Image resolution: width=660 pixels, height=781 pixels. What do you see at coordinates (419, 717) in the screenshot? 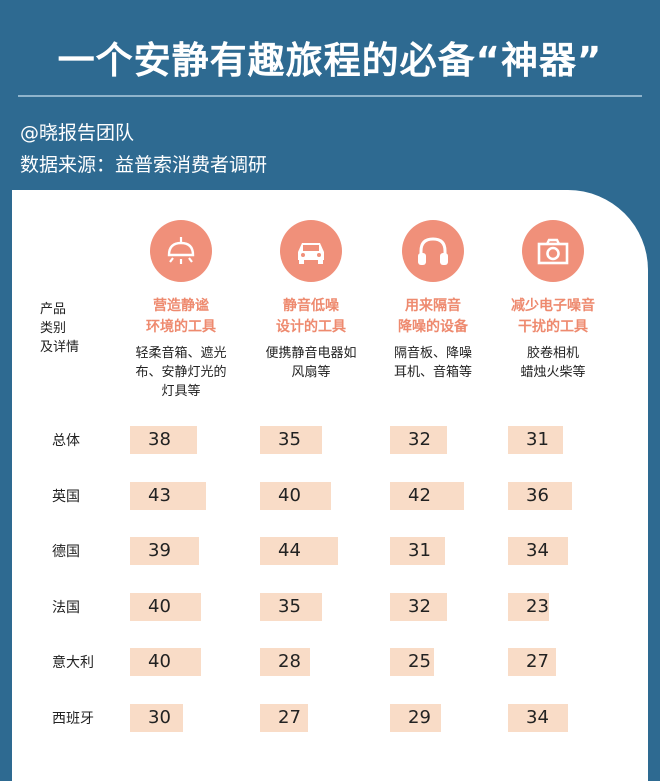
I see `value-label: 29` at bounding box center [419, 717].